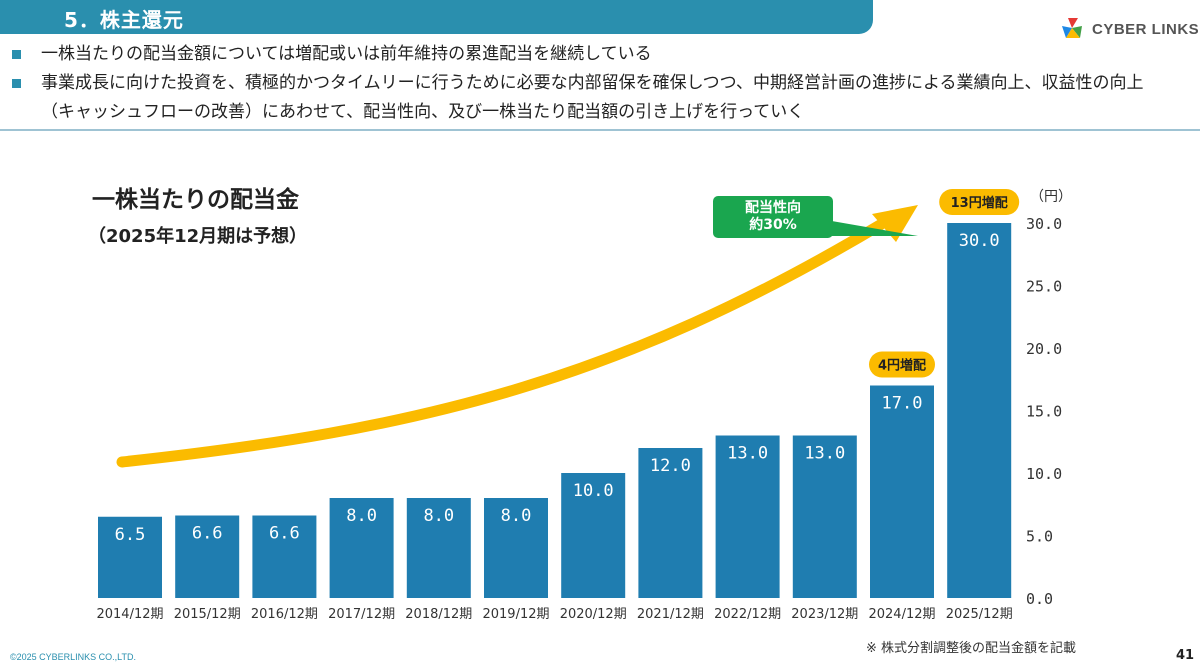 This screenshot has width=1200, height=667. What do you see at coordinates (124, 20) in the screenshot?
I see `page-title: 5．株主還元` at bounding box center [124, 20].